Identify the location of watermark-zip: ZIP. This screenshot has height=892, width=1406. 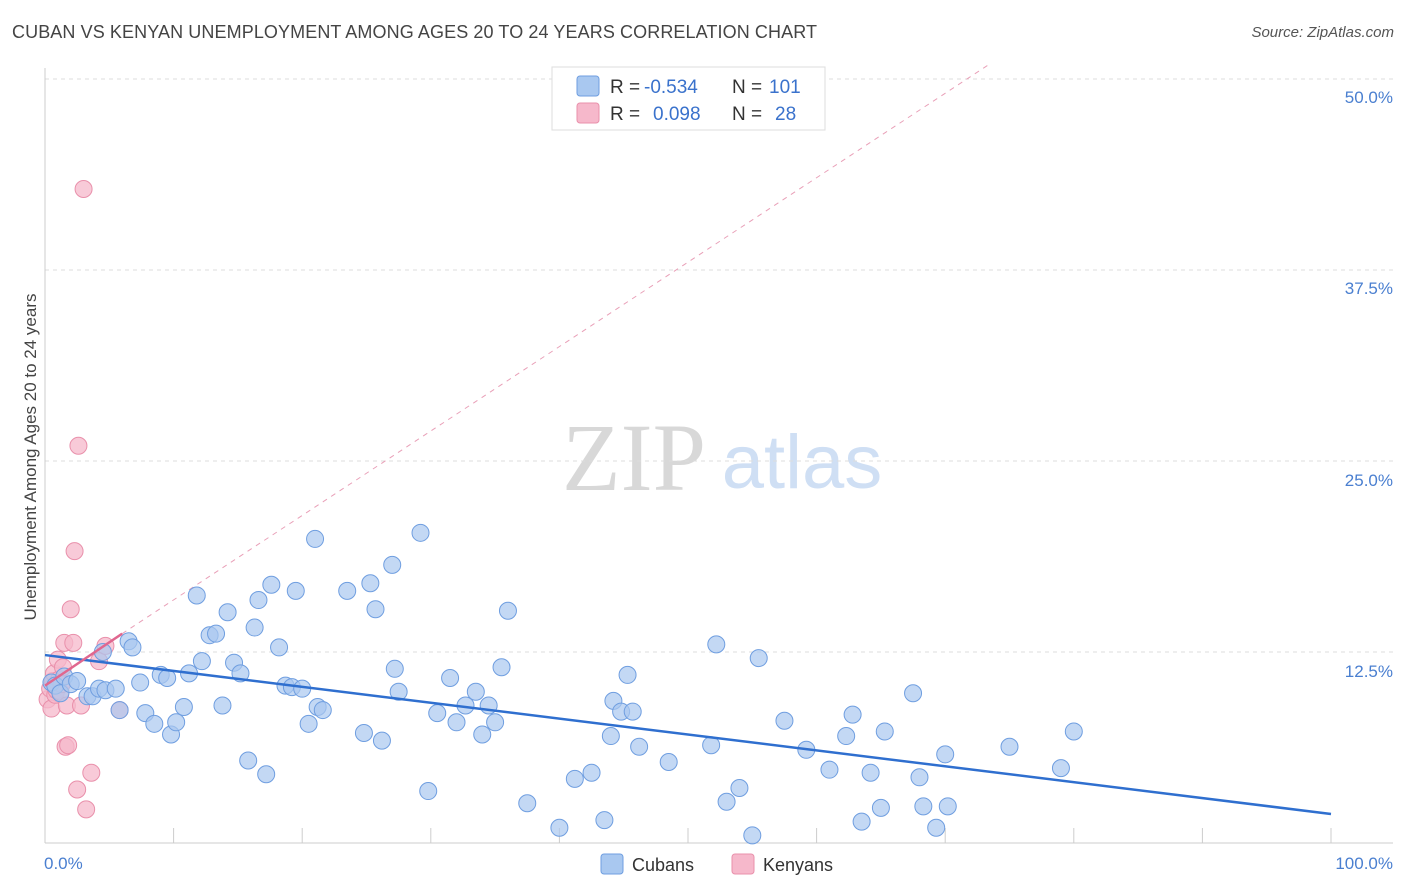
(634, 457).